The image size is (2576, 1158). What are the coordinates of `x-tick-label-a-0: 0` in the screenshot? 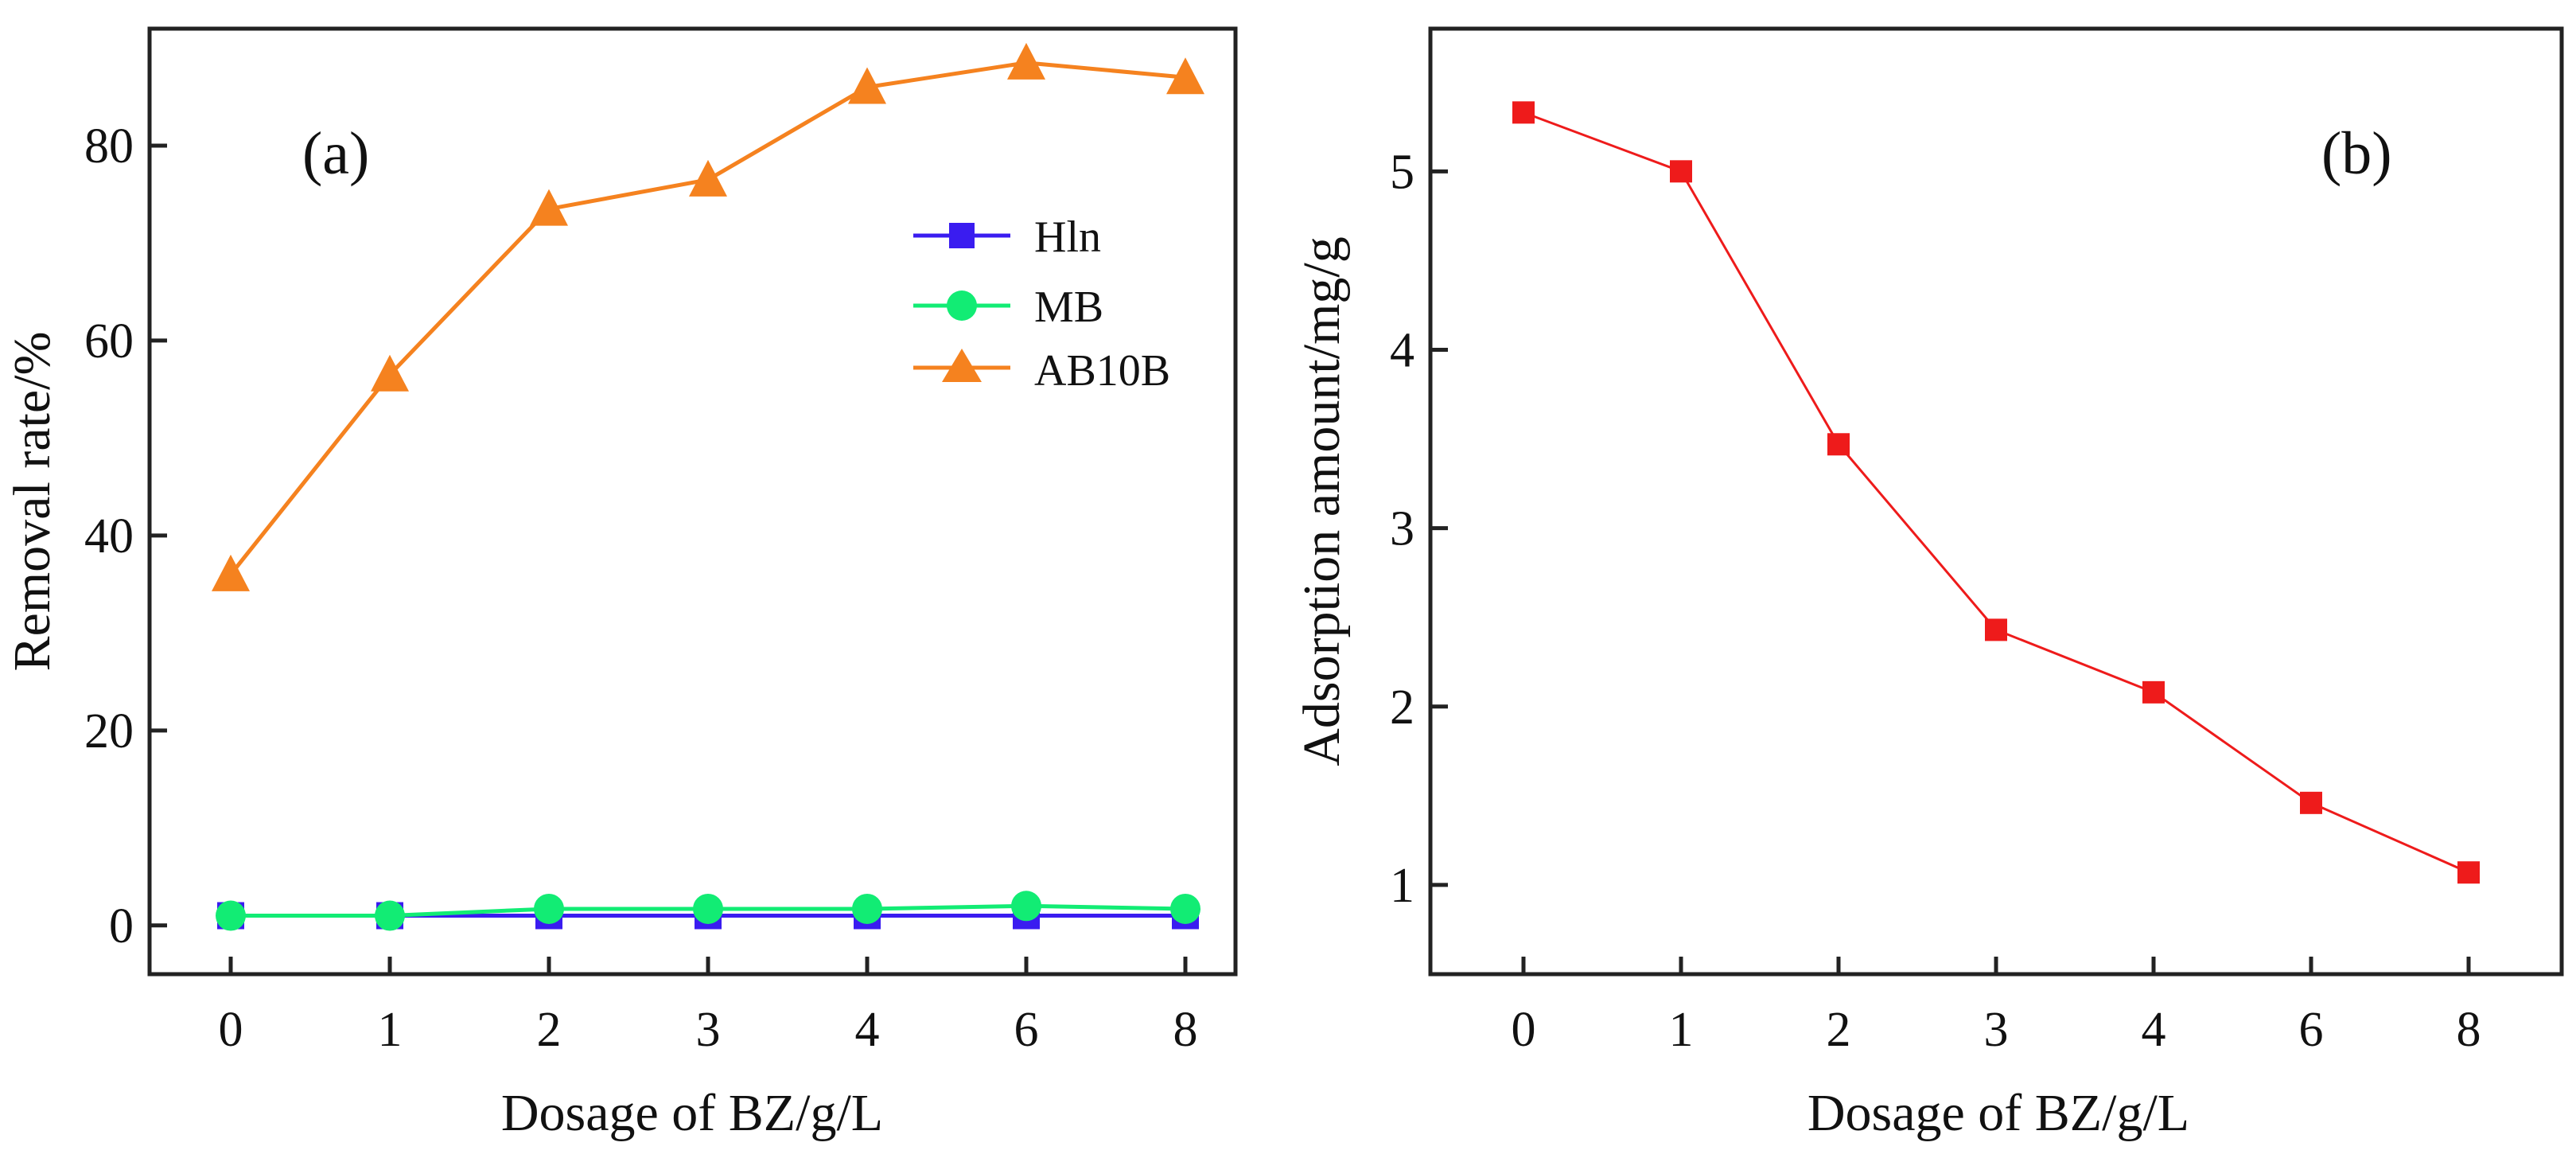 It's located at (231, 1030).